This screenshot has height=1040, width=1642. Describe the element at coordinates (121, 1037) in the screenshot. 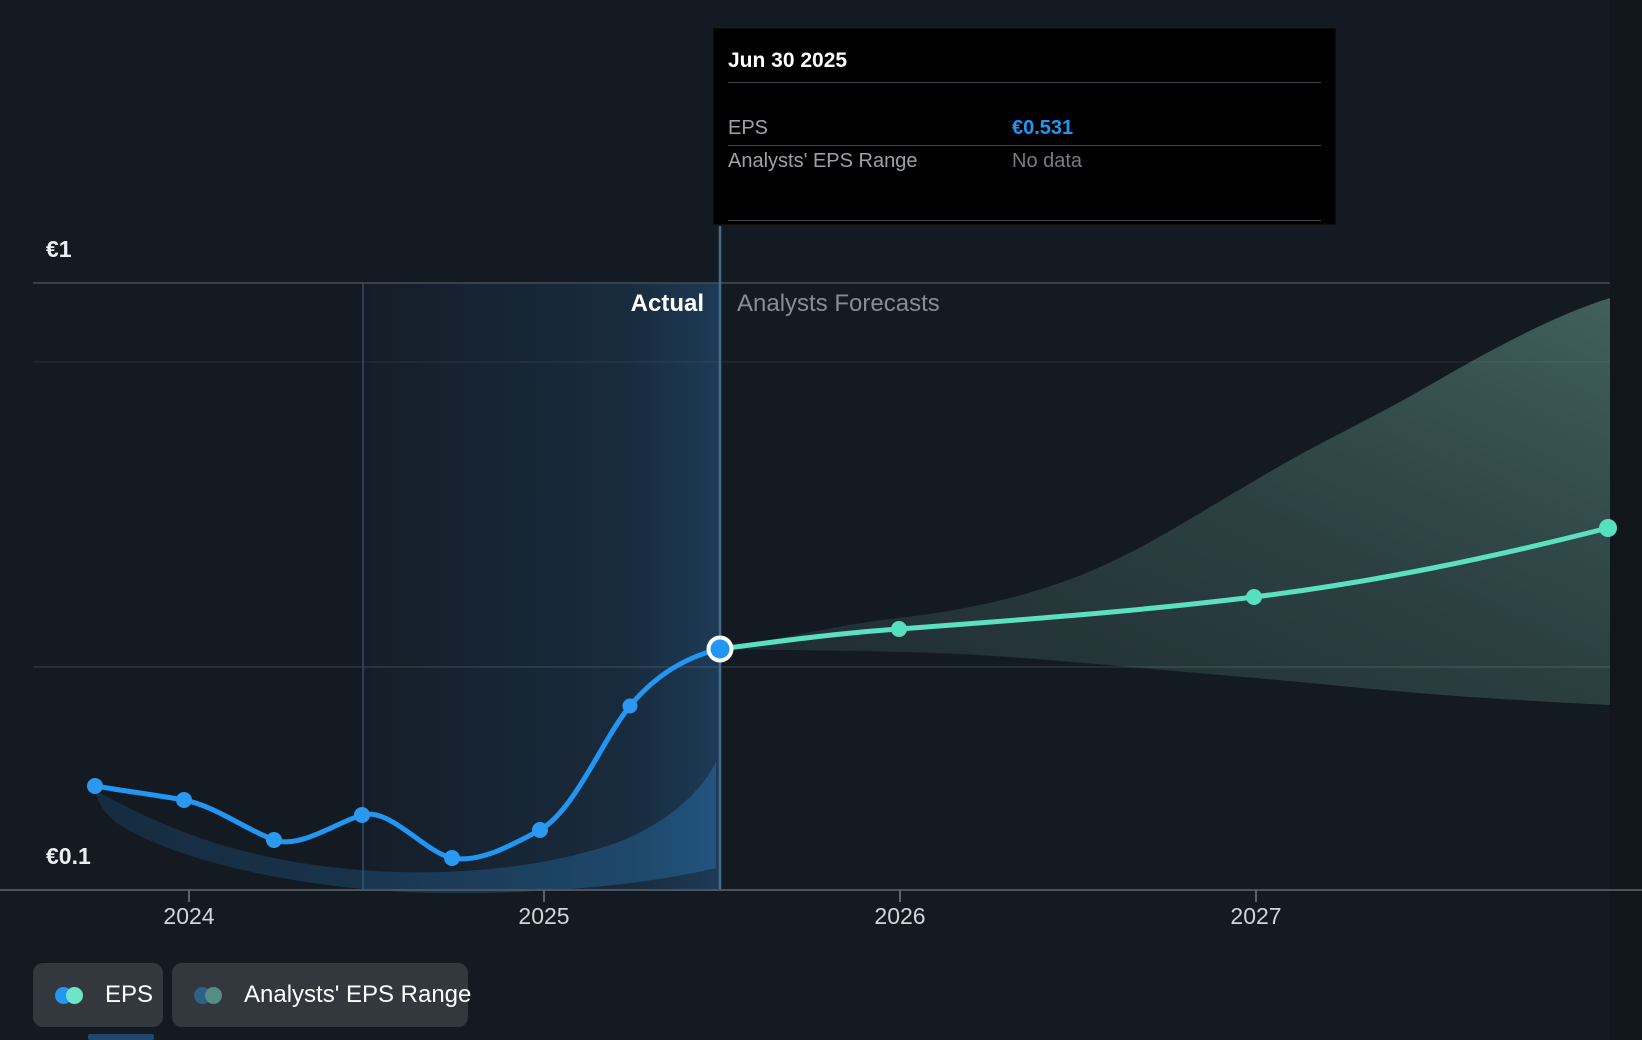

I see `scrollbar-stub` at that location.